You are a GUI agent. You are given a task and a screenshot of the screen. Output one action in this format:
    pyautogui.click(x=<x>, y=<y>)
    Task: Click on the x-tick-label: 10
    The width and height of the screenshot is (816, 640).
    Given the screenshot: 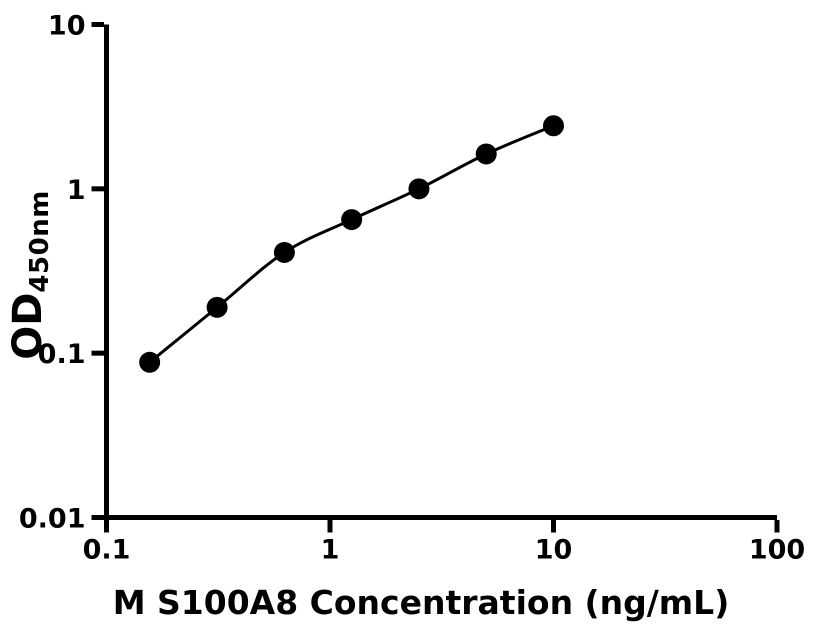 What is the action you would take?
    pyautogui.click(x=554, y=550)
    